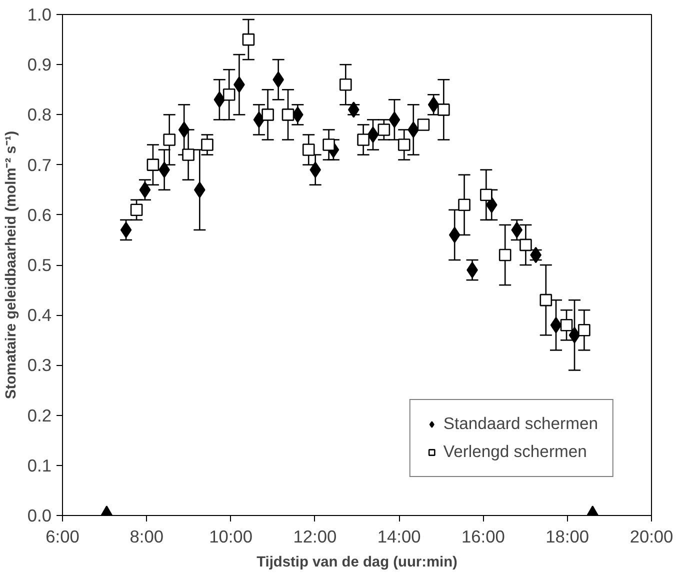 The image size is (679, 573). What do you see at coordinates (652, 536) in the screenshot?
I see `x-tick-label: 20:00` at bounding box center [652, 536].